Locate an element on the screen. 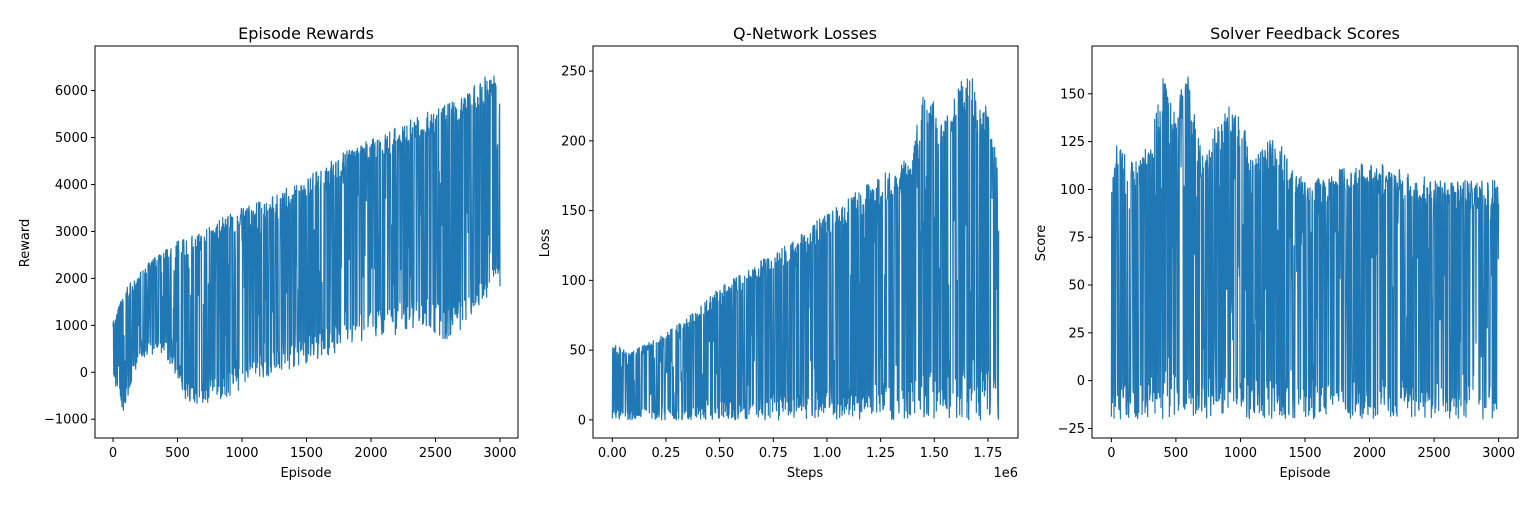  y-tick-label: 6000 is located at coordinates (71, 91).